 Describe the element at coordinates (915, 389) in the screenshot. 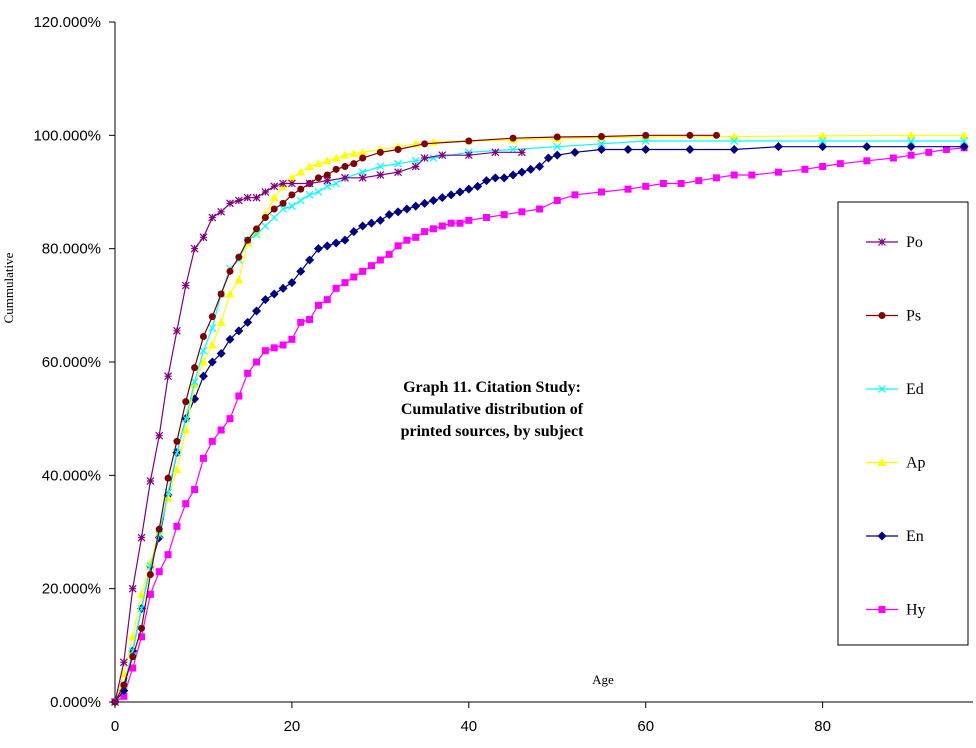

I see `legend-label: Ed` at that location.